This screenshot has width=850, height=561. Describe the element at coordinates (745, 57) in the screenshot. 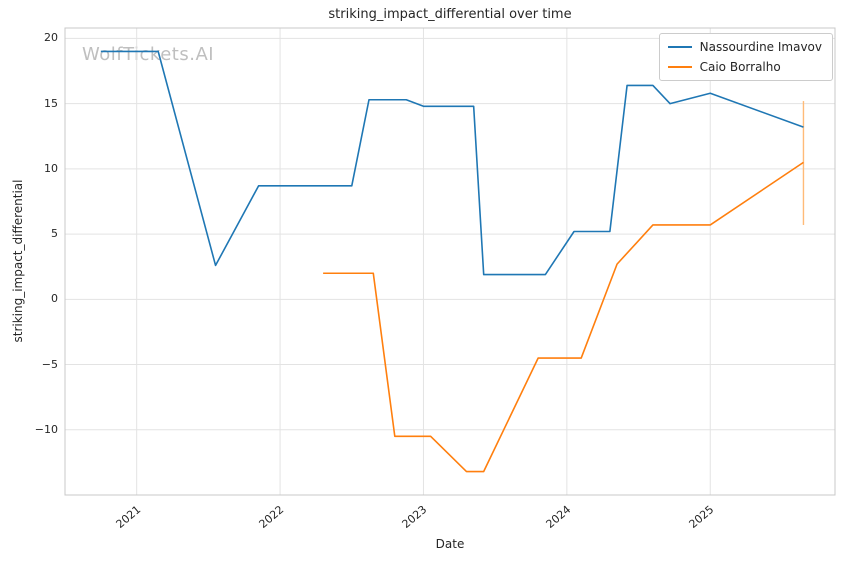

I see `legend: Nassourdine Imavov Caio Borralho` at that location.